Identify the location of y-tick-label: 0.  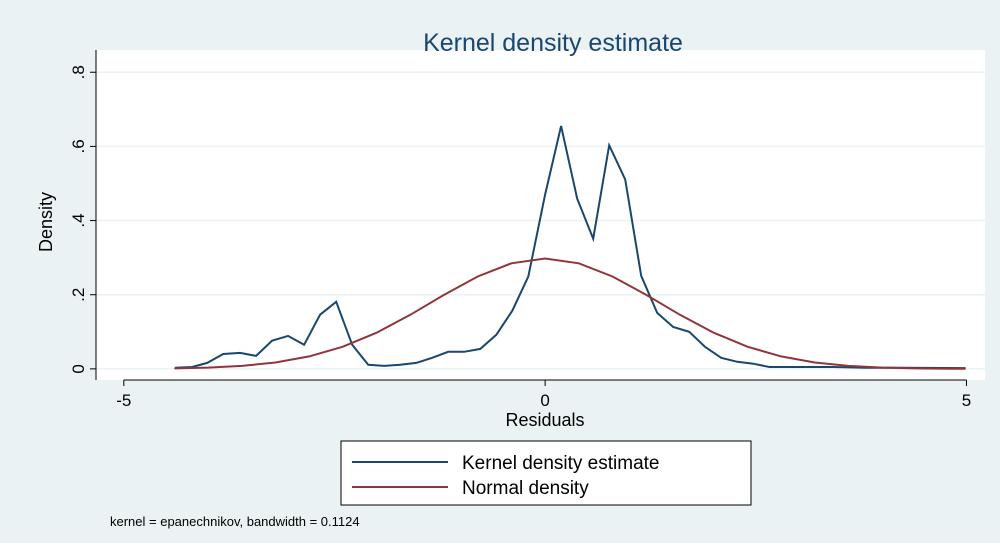
(78, 368).